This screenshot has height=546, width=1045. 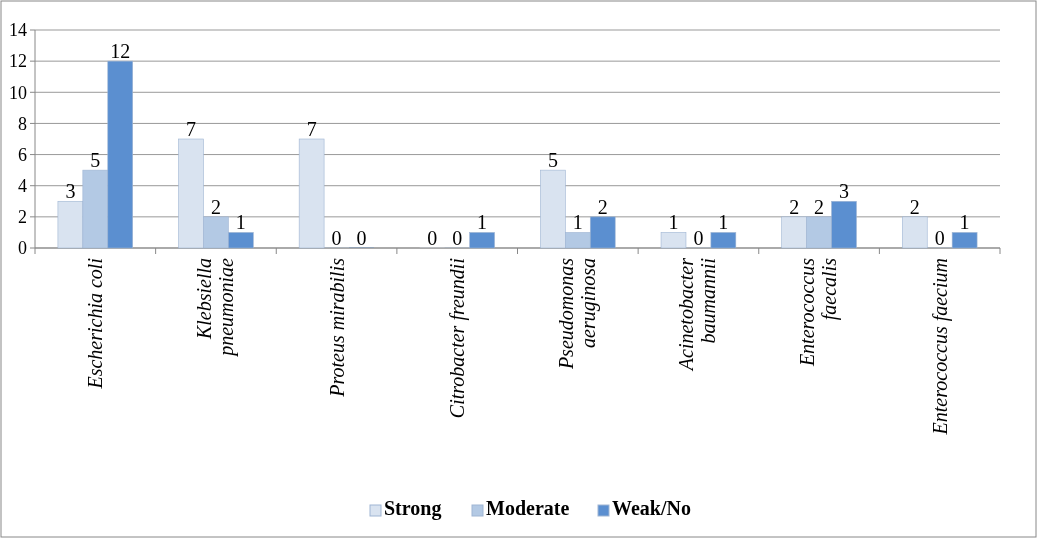 What do you see at coordinates (22, 186) in the screenshot?
I see `y-tick-label: 4` at bounding box center [22, 186].